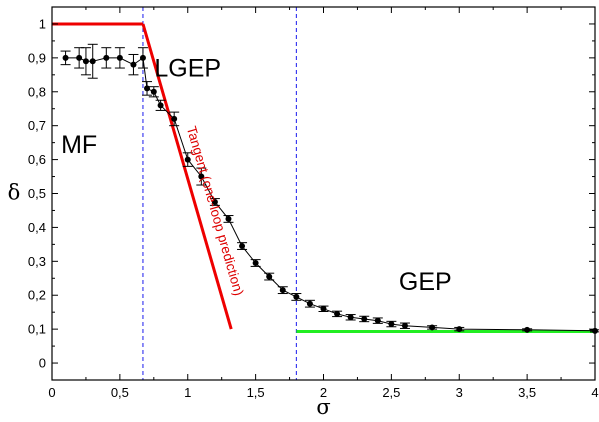 The width and height of the screenshot is (599, 422). What do you see at coordinates (37, 193) in the screenshot?
I see `y-tick-label: 0,5` at bounding box center [37, 193].